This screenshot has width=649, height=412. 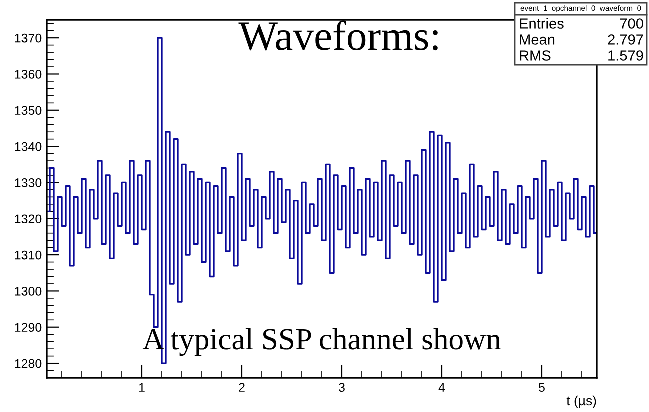 What do you see at coordinates (581, 402) in the screenshot?
I see `x-axis-title: t (µs)` at bounding box center [581, 402].